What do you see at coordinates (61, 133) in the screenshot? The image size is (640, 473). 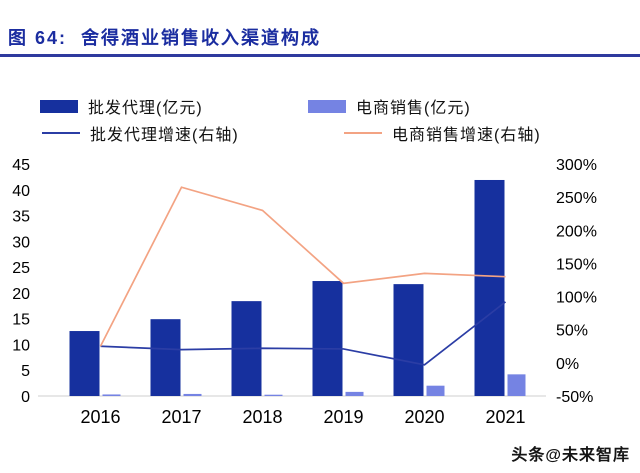 I see `wholesale-growth-line-swatch-icon` at bounding box center [61, 133].